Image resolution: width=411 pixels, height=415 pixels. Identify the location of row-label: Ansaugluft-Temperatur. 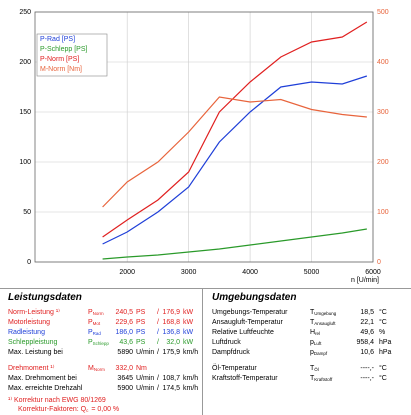
(247, 322).